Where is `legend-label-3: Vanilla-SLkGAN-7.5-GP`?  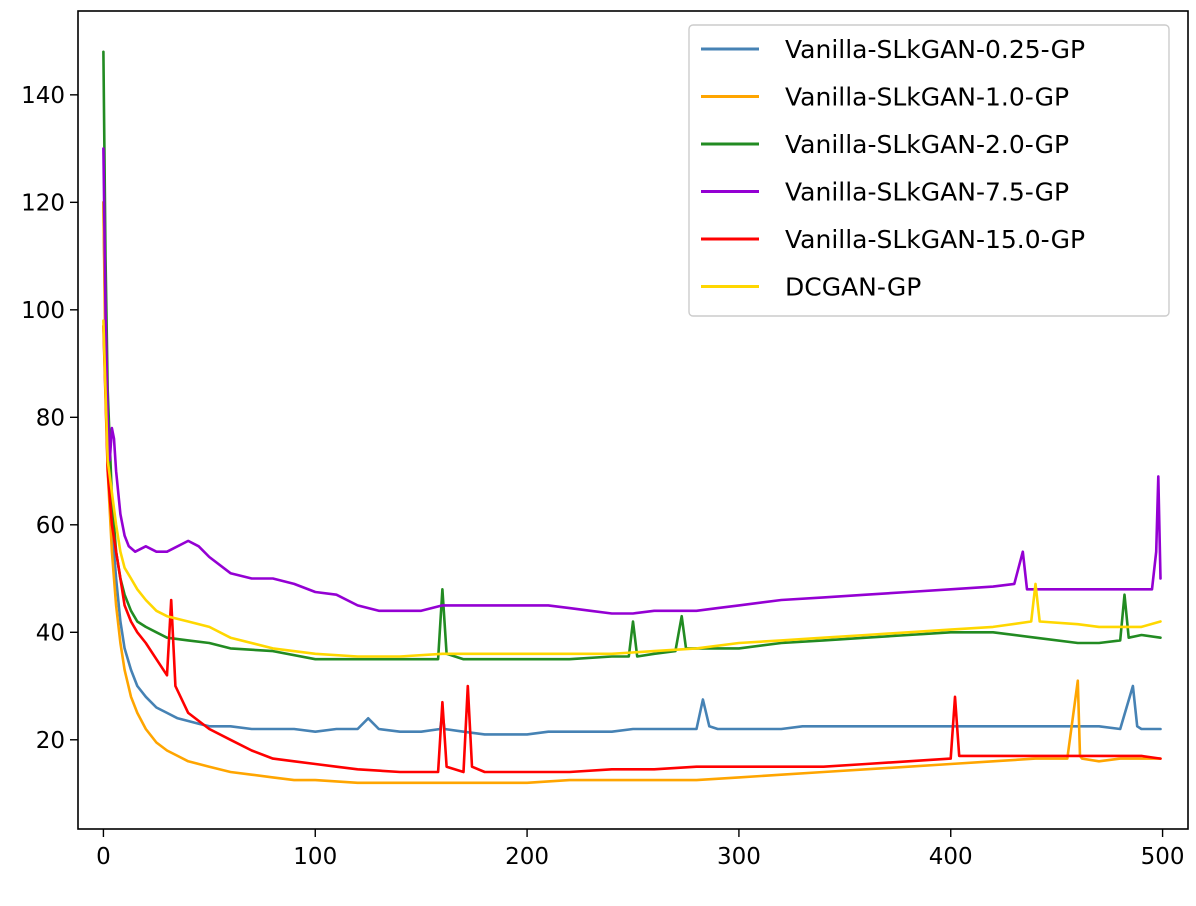
legend-label-3: Vanilla-SLkGAN-7.5-GP is located at coordinates (927, 192).